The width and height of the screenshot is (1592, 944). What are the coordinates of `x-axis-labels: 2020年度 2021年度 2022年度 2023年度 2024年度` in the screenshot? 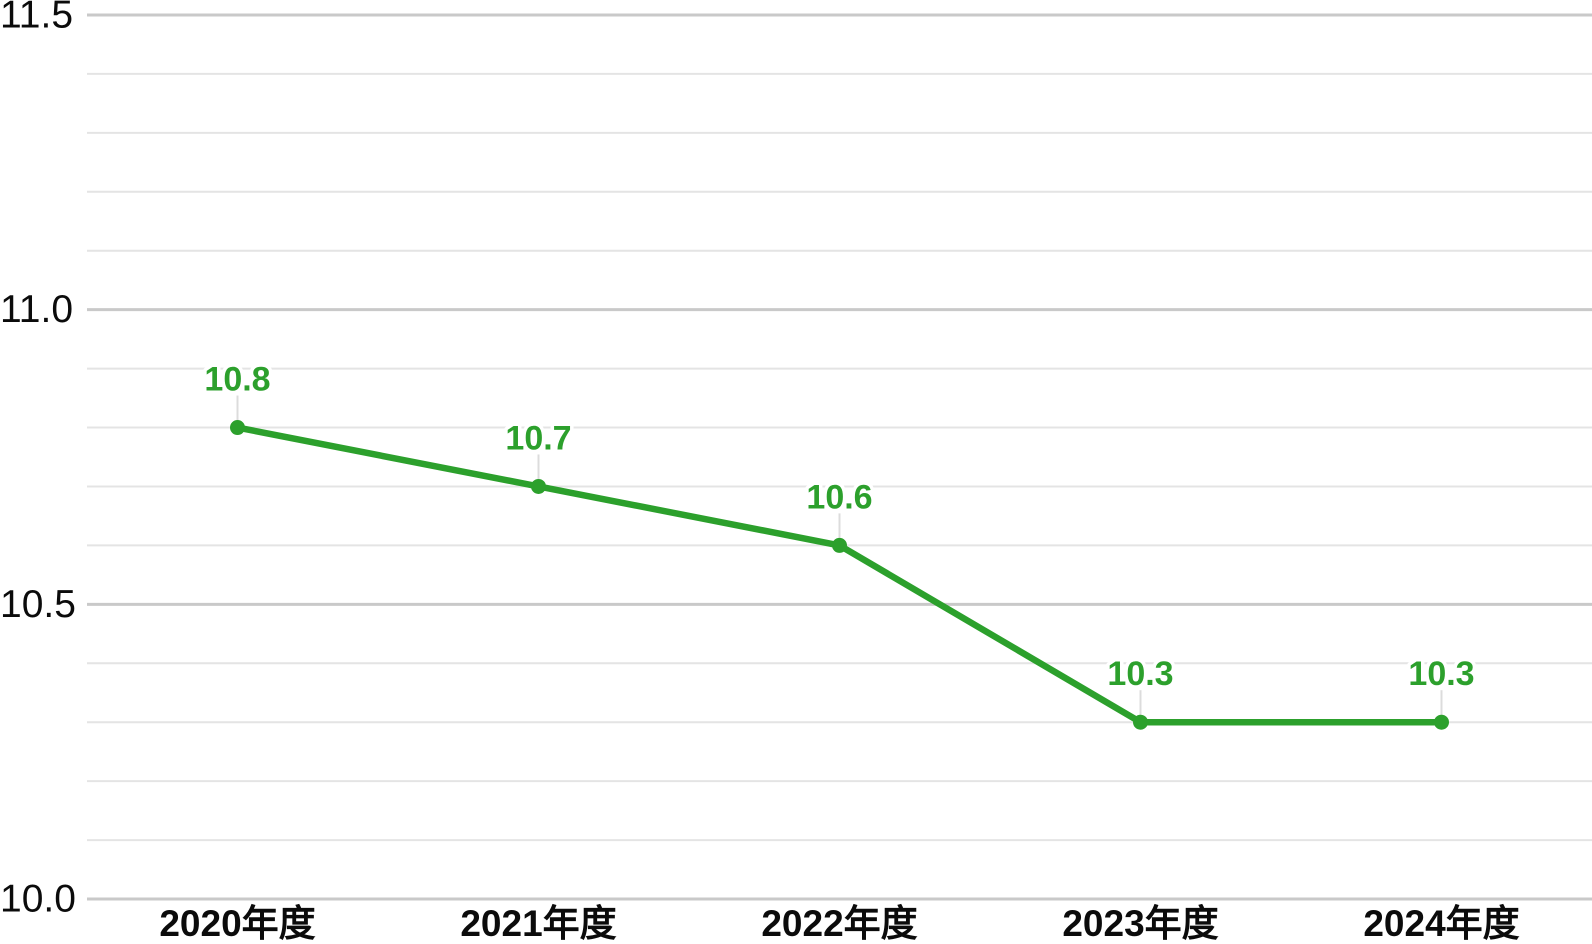 It's located at (839, 923).